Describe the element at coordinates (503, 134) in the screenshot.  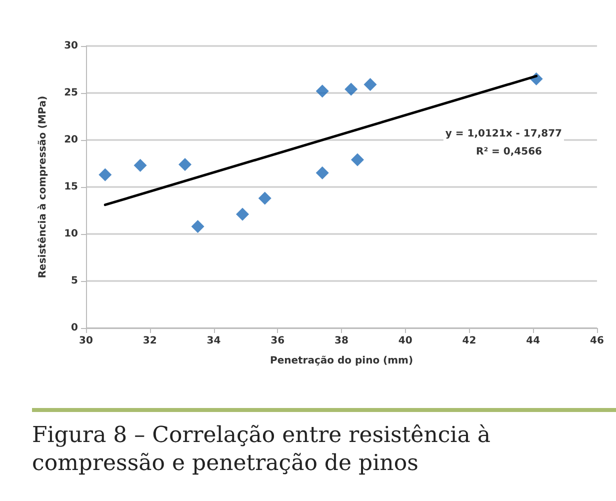
I see `annotation: y = 1,0121x - 17,877` at that location.